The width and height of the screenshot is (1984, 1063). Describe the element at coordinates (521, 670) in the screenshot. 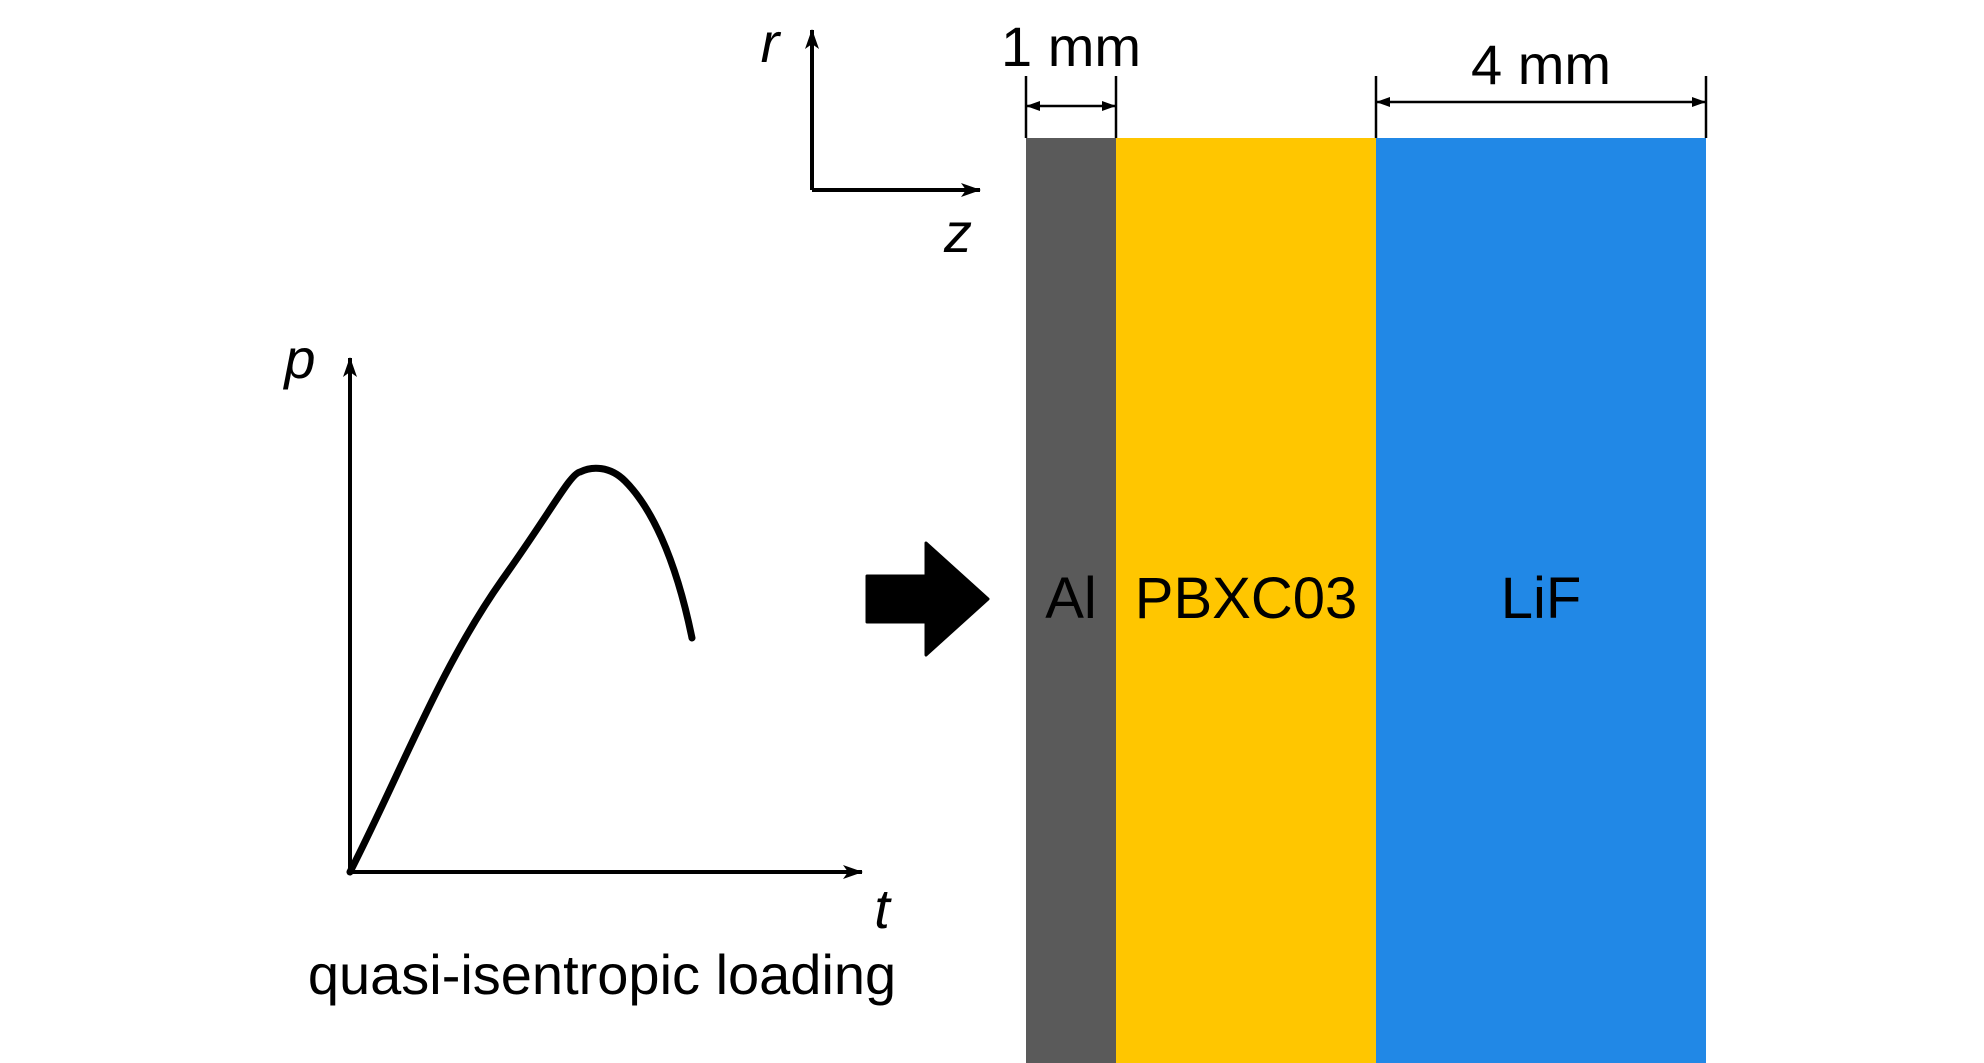

I see `pressure-curve` at that location.